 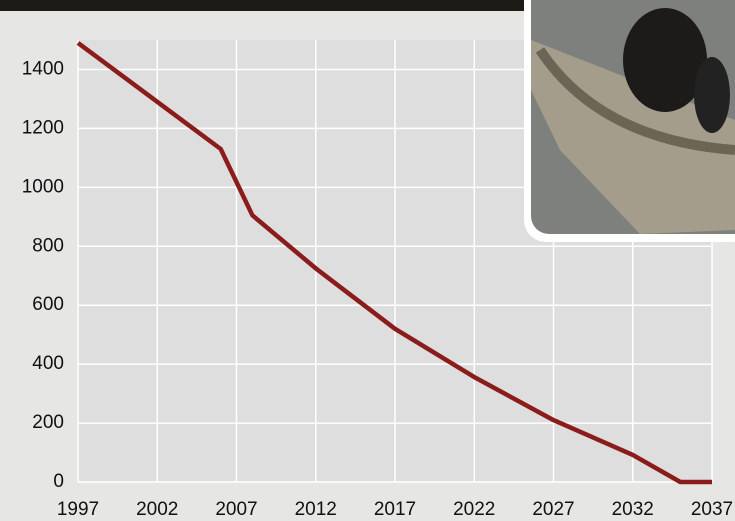 What do you see at coordinates (43, 68) in the screenshot?
I see `y-tick-label: 1400` at bounding box center [43, 68].